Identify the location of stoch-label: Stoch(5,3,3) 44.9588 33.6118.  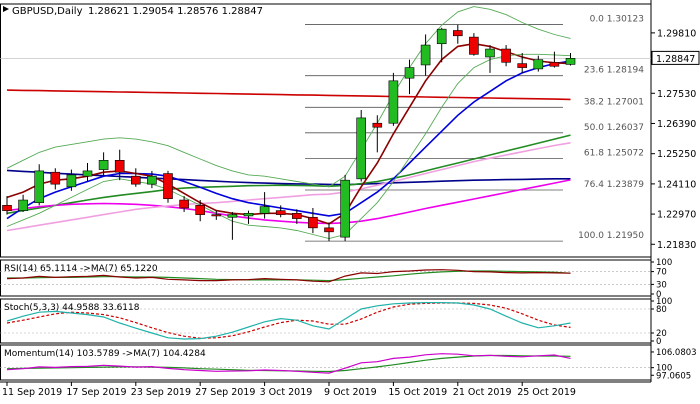
(72, 308).